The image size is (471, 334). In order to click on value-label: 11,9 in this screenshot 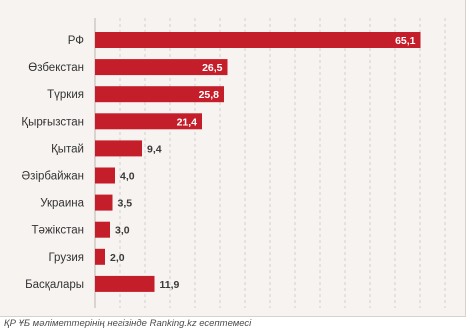, I will do `click(170, 285)`.